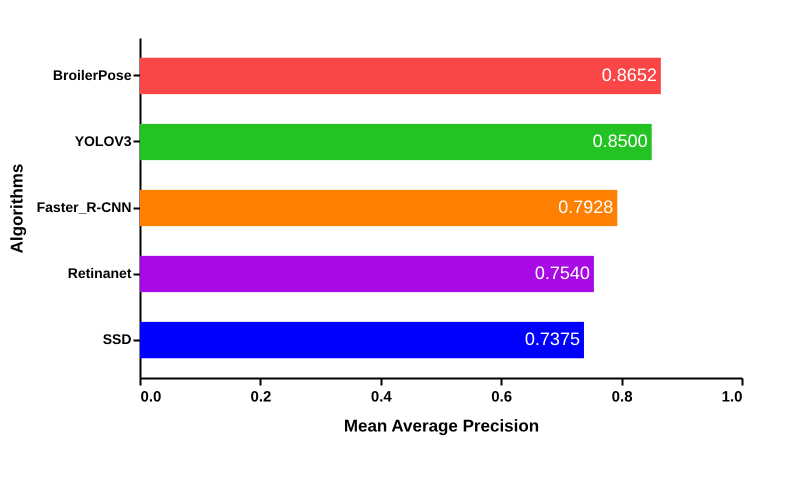 This screenshot has width=795, height=479. Describe the element at coordinates (629, 74) in the screenshot. I see `data-label: 0.8652` at that location.